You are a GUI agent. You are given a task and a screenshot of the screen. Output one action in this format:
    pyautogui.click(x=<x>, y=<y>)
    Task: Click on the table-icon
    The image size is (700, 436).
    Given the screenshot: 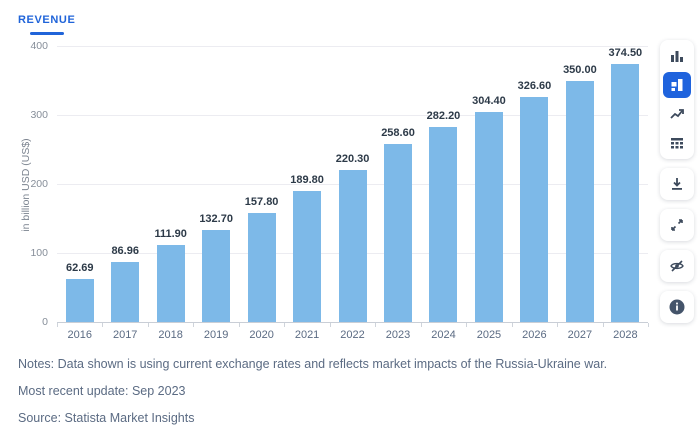 What is the action you would take?
    pyautogui.click(x=677, y=143)
    